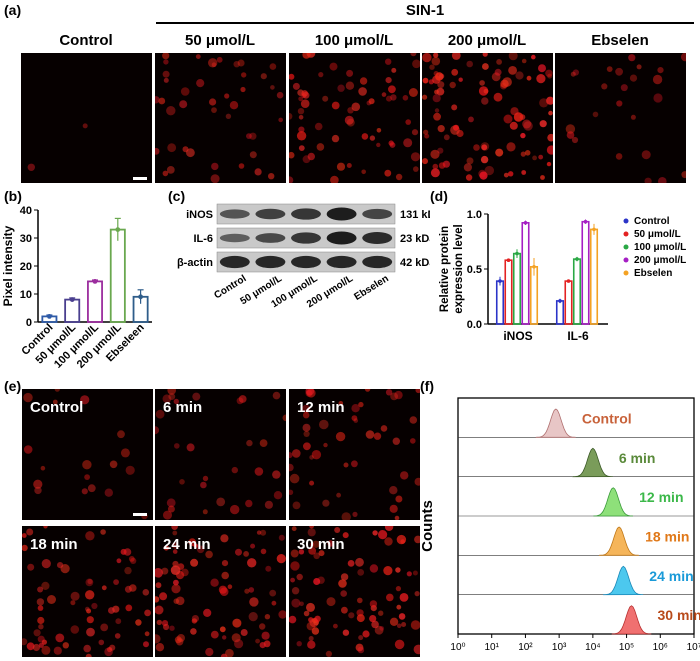 The height and width of the screenshot is (661, 700). I want to click on column-header: Control, so click(86, 40).